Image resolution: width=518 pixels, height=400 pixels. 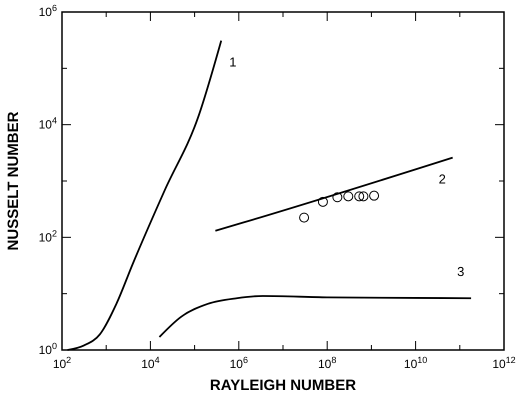 I want to click on y-tick-label: 10$^{0}$, so click(x=47, y=349).